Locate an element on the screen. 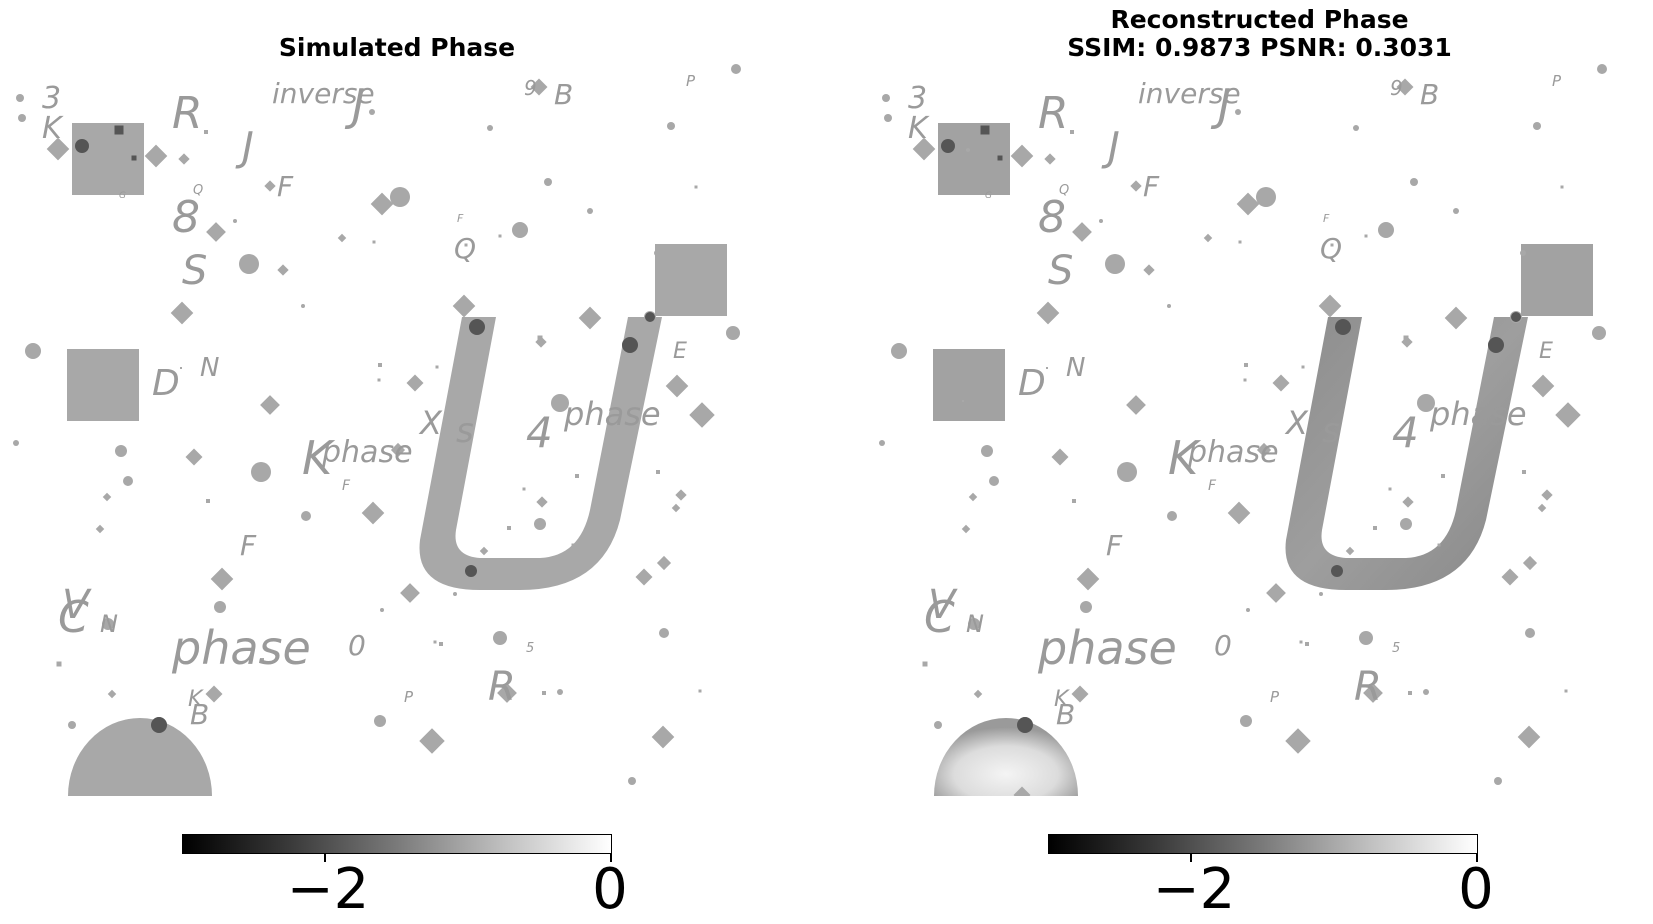  scene-text-label: S is located at coordinates (194, 271).